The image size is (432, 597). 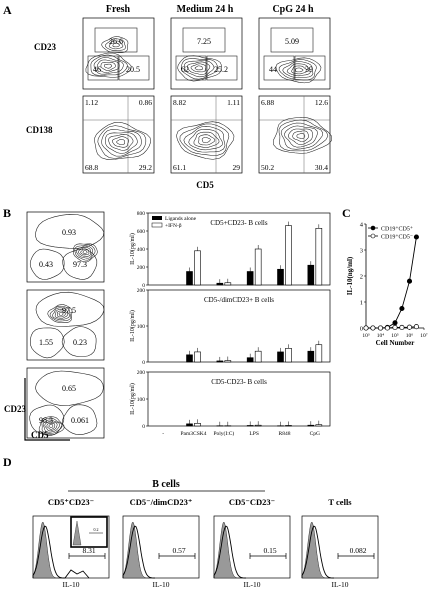 What do you see at coordinates (47, 343) in the screenshot?
I see `gate-left-oval` at bounding box center [47, 343].